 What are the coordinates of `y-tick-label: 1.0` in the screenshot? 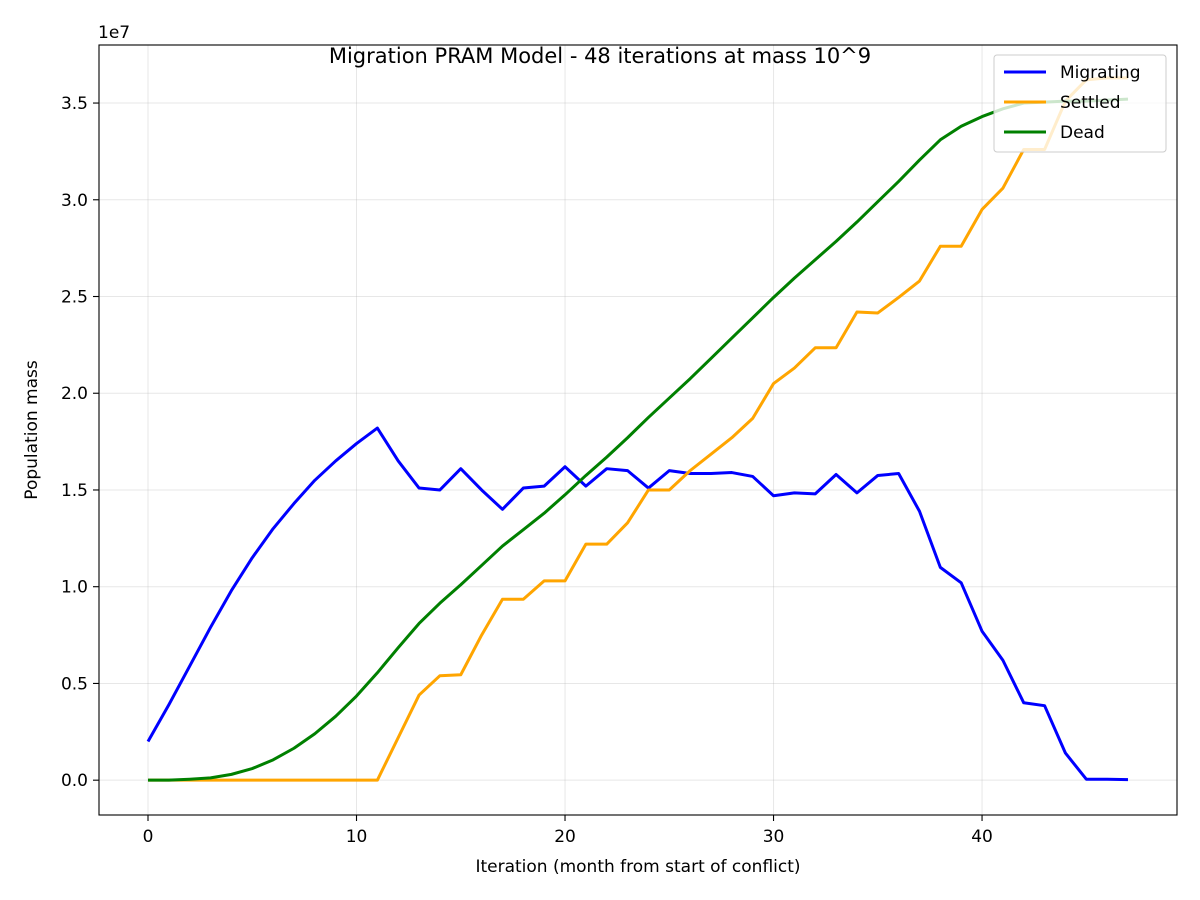 It's located at (74, 588).